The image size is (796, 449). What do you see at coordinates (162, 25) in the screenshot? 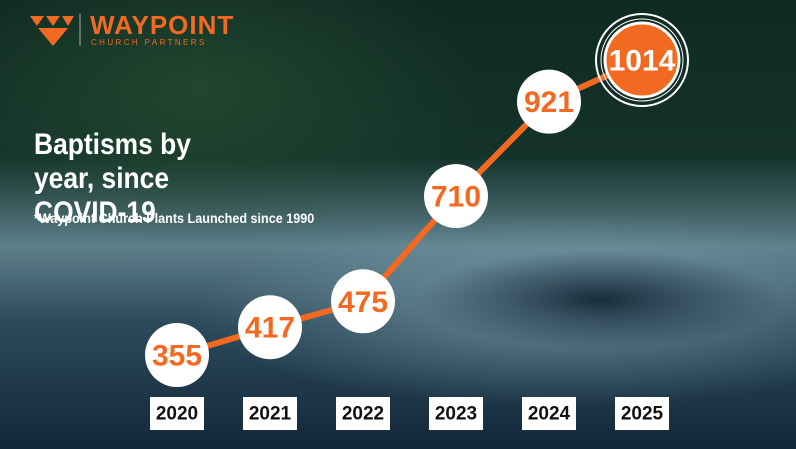
I see `logo-name: WAYPOINT` at bounding box center [162, 25].